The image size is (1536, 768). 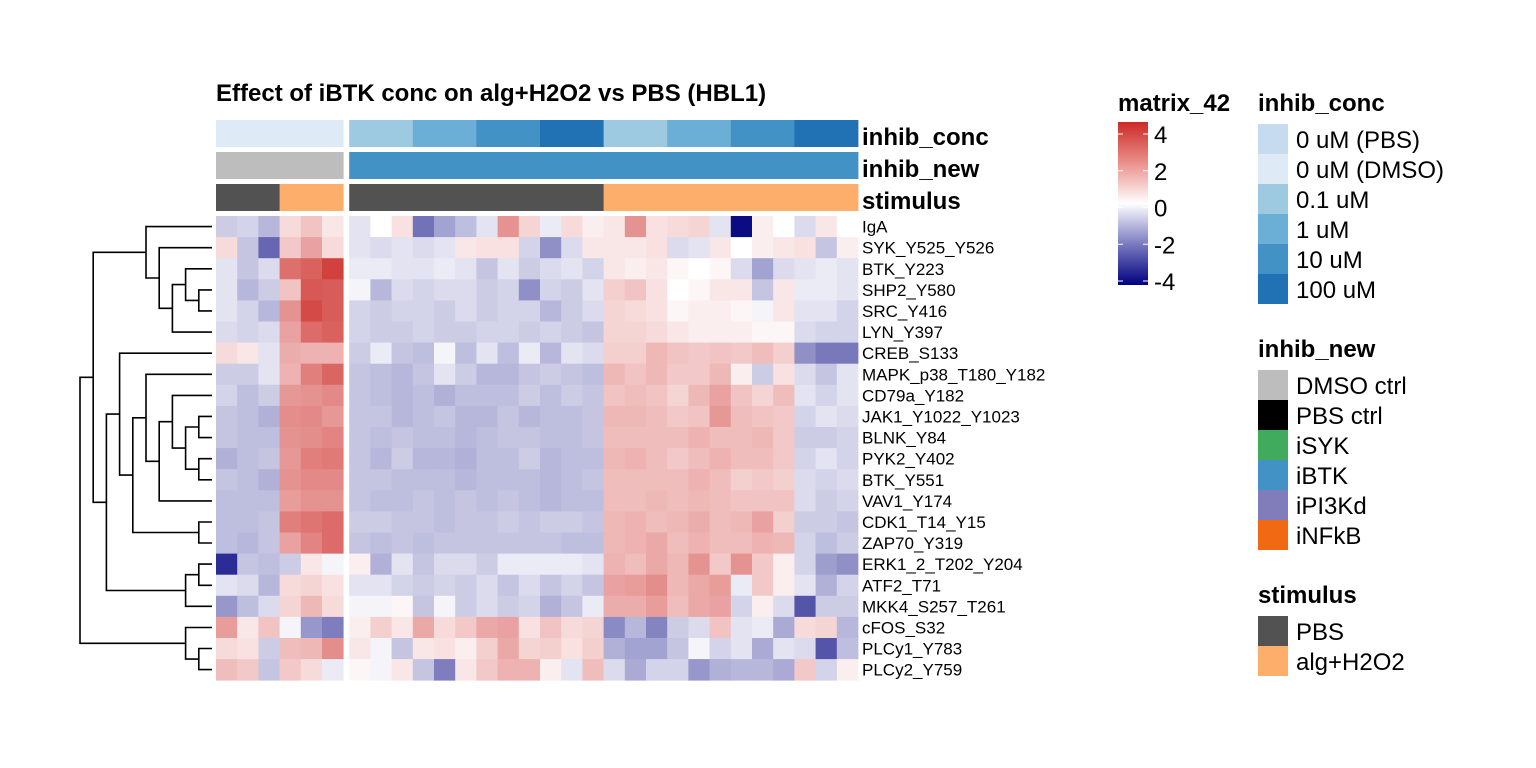 I want to click on row-label: SYK_Y525_Y526, so click(x=928, y=248).